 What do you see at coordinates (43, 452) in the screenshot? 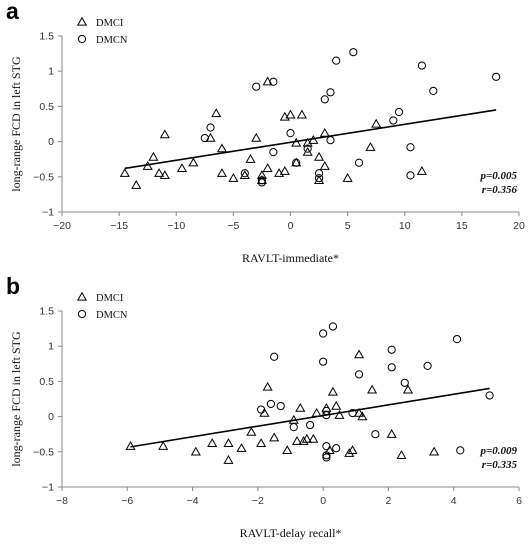
I see `y-tick-label: −0.5` at bounding box center [43, 452].